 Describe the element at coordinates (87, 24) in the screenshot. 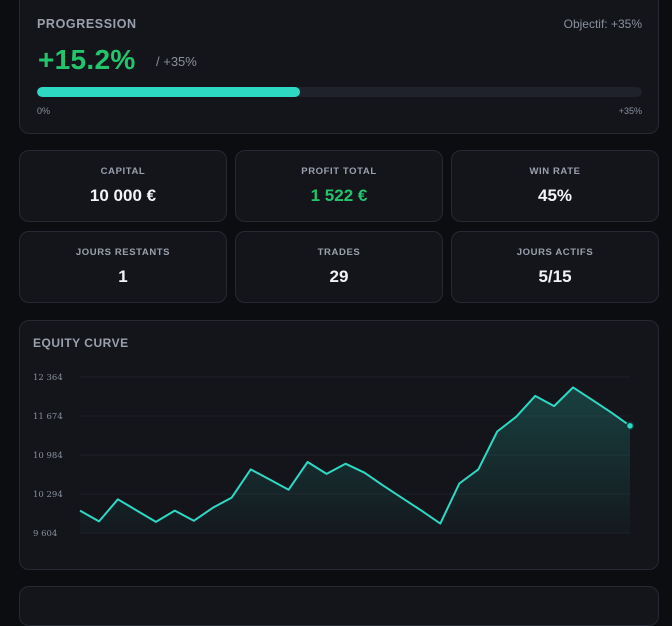

I see `progression-title: PROGRESSION` at that location.